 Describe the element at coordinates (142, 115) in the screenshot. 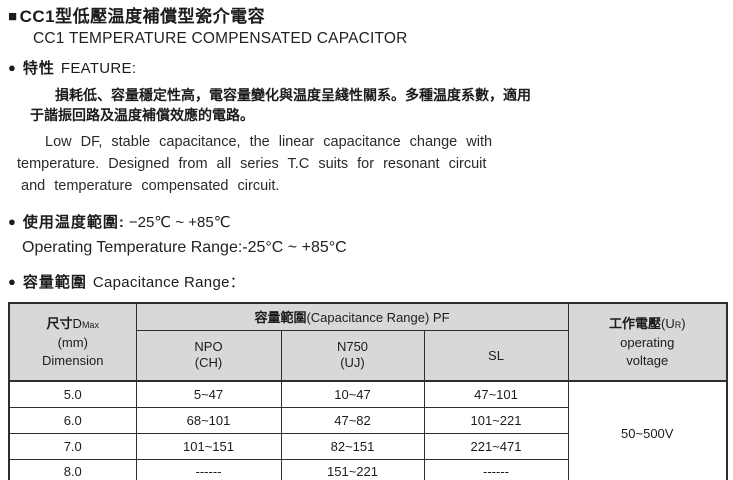

I see `feature-zh-line: 于諧振回路及温度補償效應的電路。` at that location.